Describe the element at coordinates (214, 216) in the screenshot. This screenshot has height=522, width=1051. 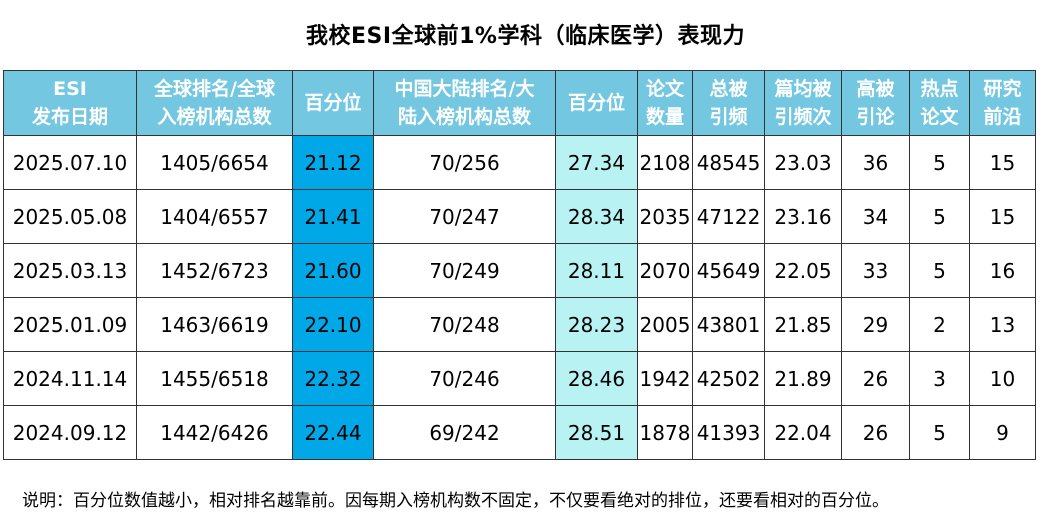
I see `table-cell: 1404/6557` at that location.